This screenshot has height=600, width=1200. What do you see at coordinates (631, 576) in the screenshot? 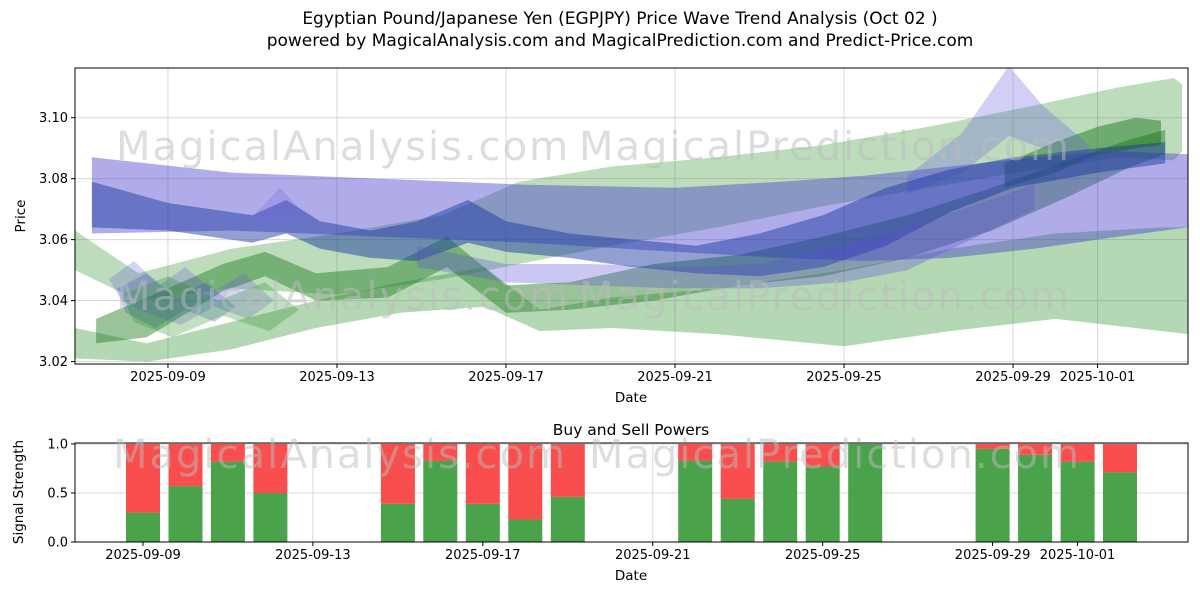
I see `power-x-axis-label: Date` at bounding box center [631, 576].